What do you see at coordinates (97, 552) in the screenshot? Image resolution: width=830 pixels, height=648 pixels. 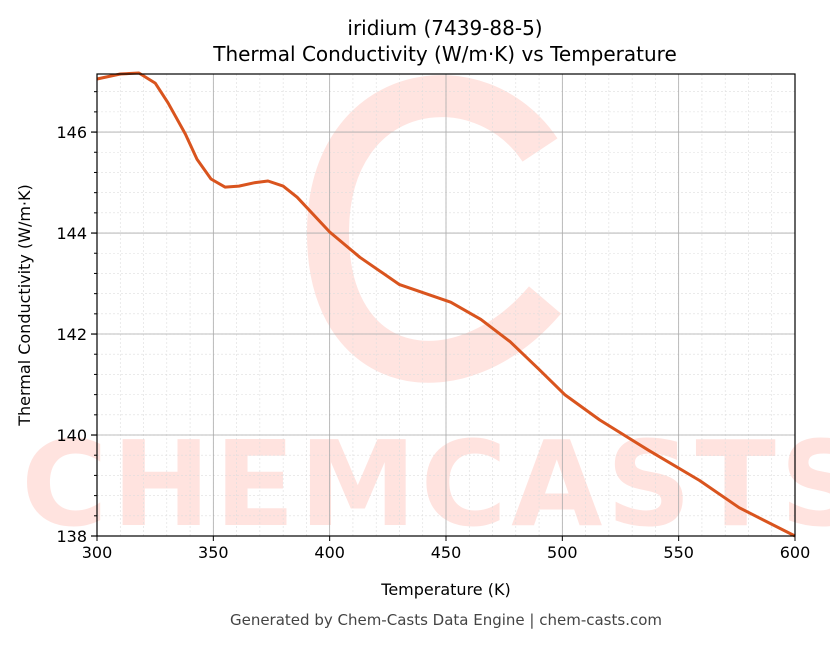 I see `x-tick-label: 300` at bounding box center [97, 552].